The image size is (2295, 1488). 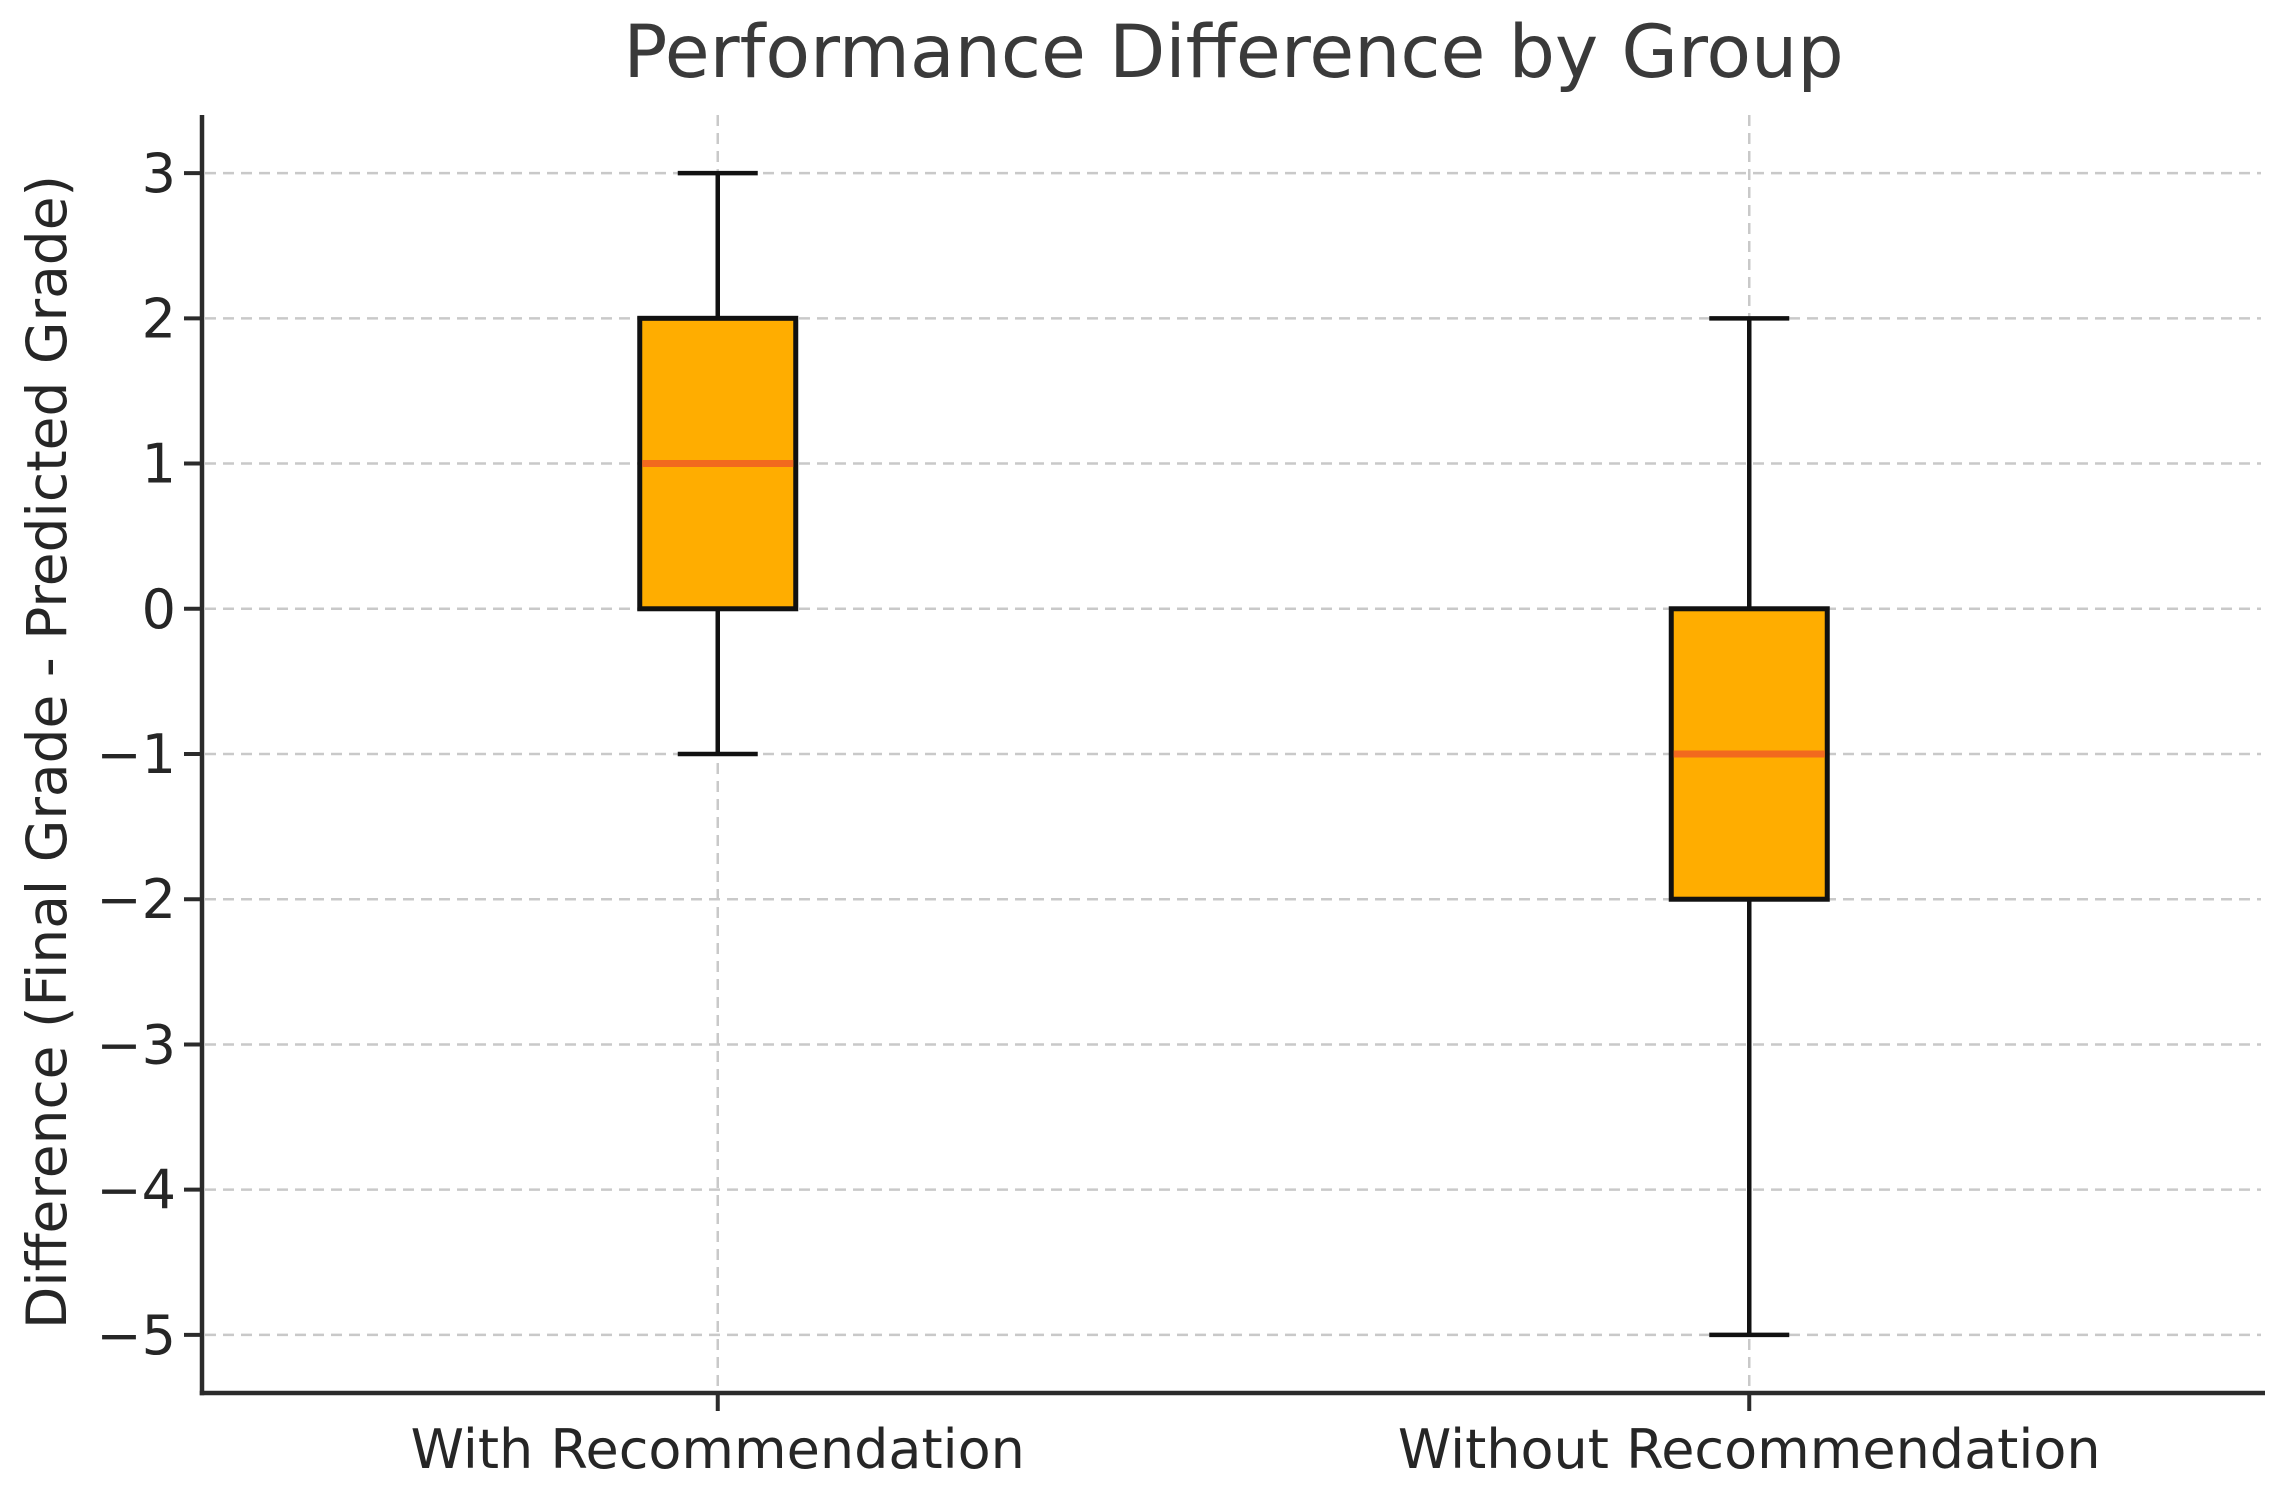 I want to click on y-tick-label: −1, so click(x=136, y=754).